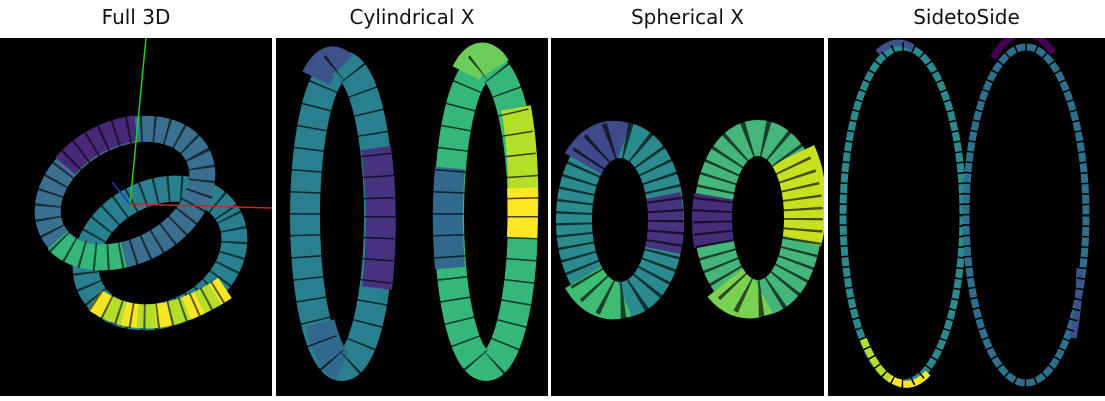  Describe the element at coordinates (1026, 213) in the screenshot. I see `right-sidetoside-ring` at that location.